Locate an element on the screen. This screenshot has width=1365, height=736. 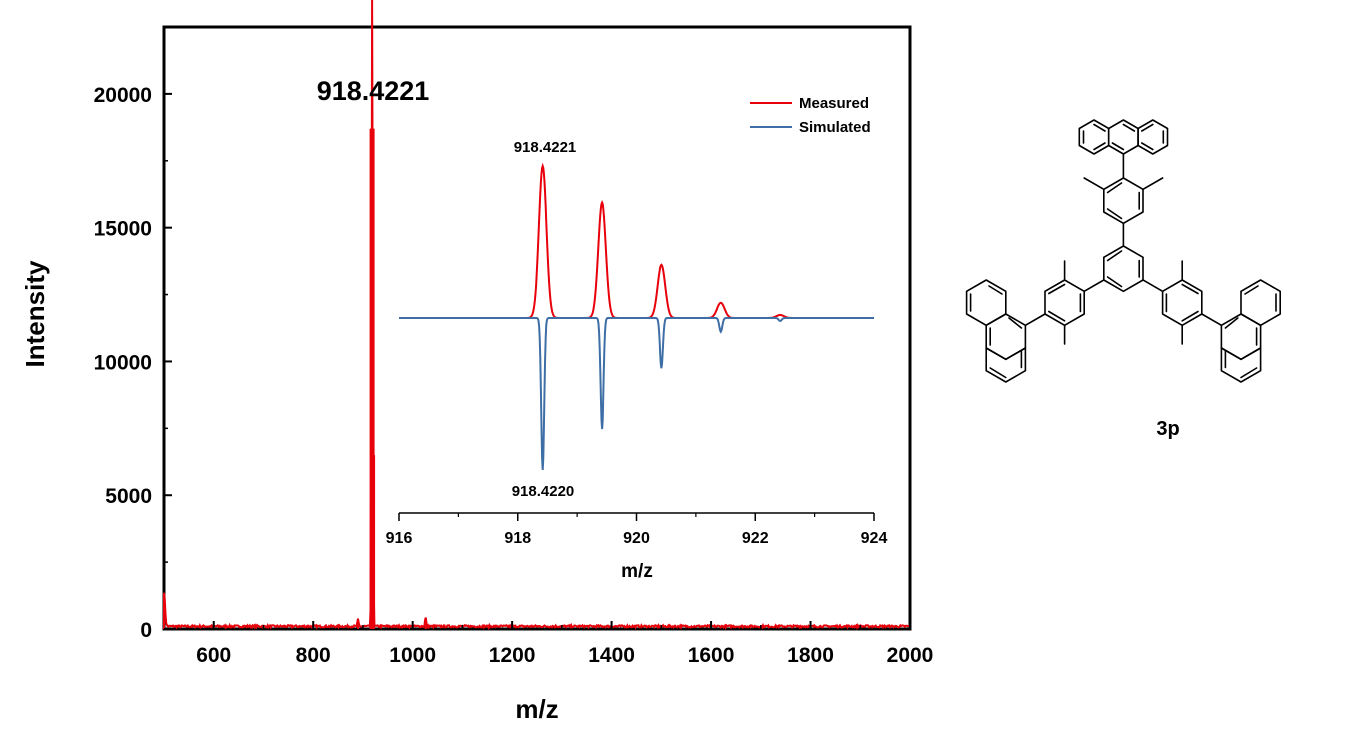
inset-x-tick-label: 916 is located at coordinates (399, 538).